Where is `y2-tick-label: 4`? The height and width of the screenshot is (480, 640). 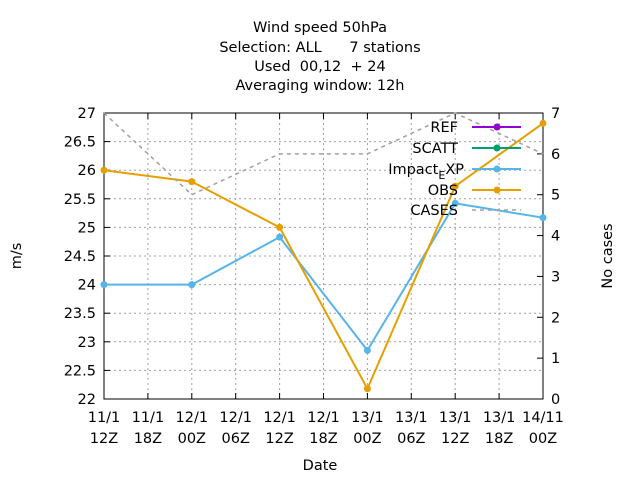
y2-tick-label: 4 is located at coordinates (555, 237).